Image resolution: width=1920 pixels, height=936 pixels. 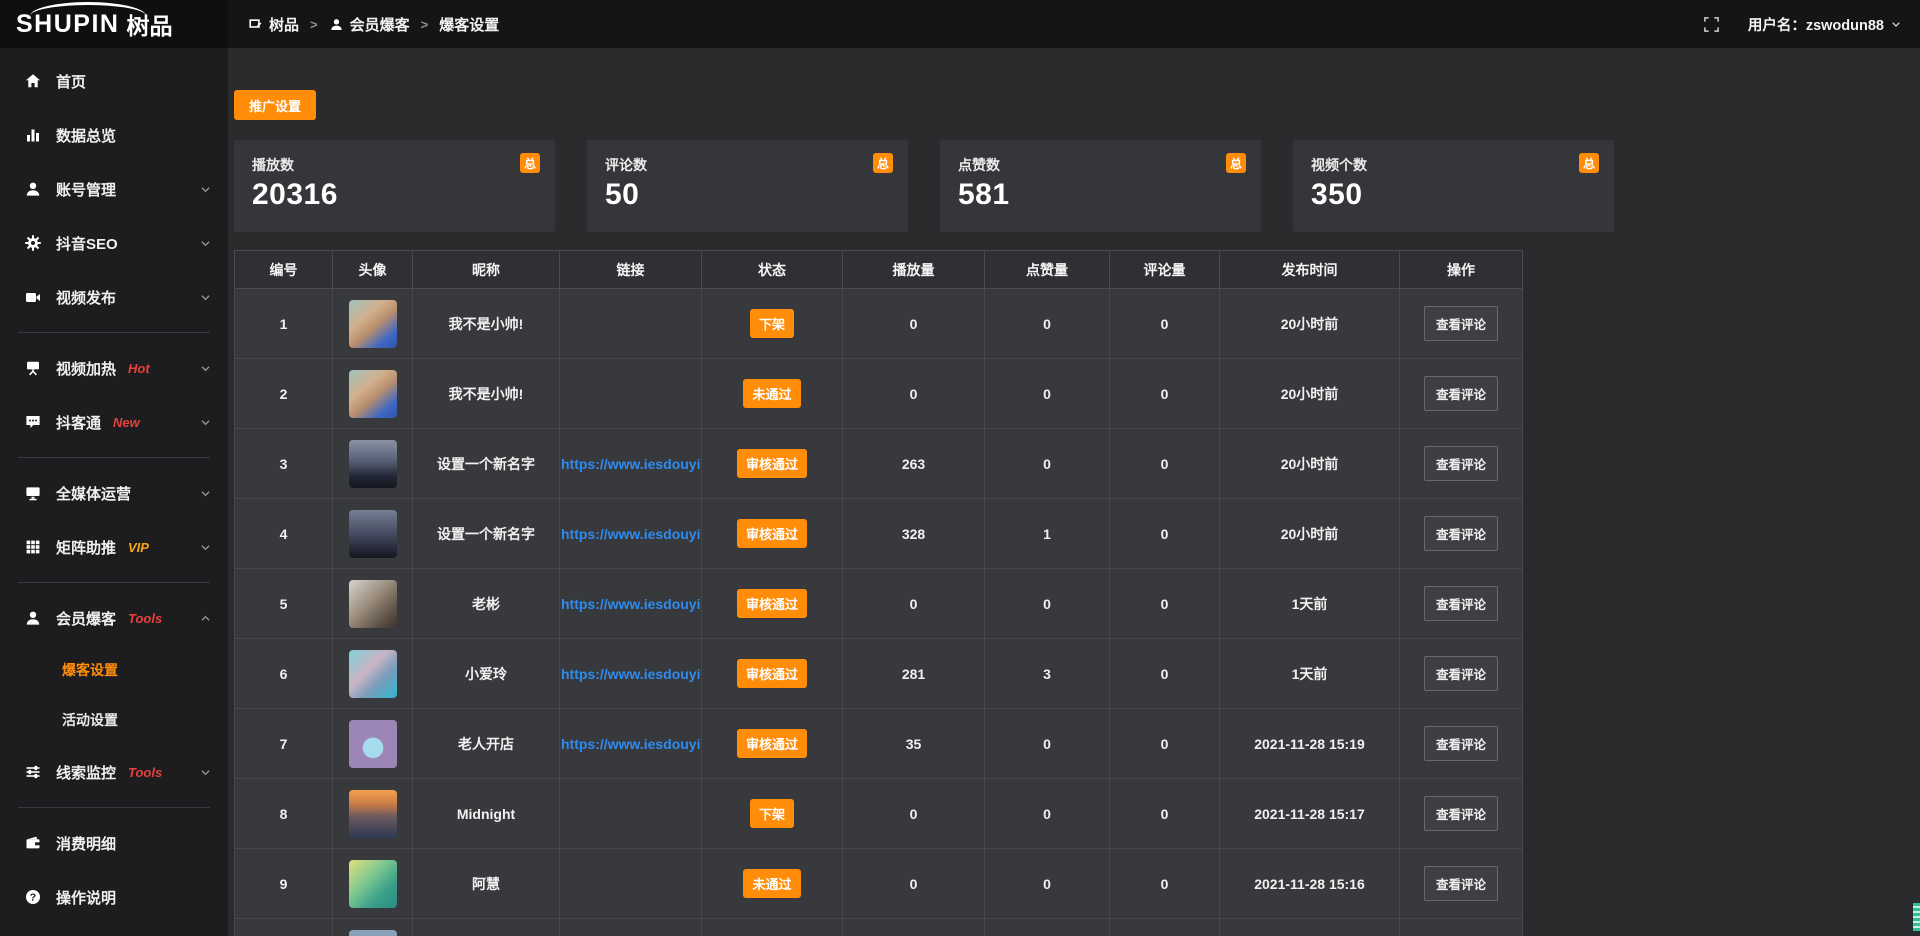 What do you see at coordinates (1589, 163) in the screenshot?
I see `total-badge: 总` at bounding box center [1589, 163].